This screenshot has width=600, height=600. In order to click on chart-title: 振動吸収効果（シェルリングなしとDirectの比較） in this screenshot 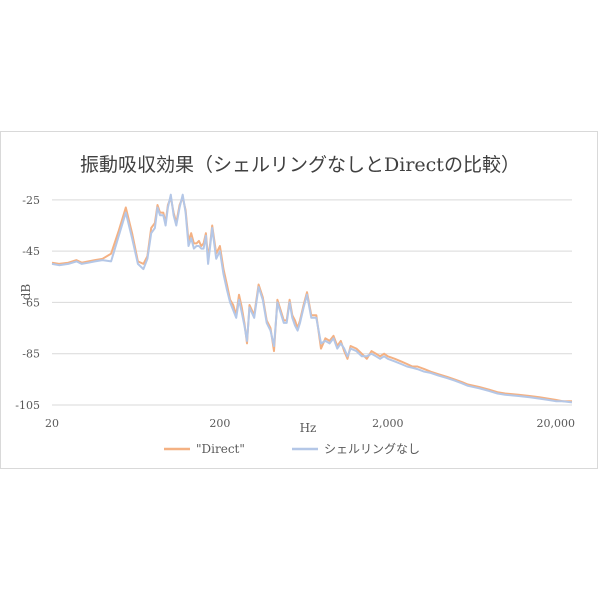, I will do `click(300, 165)`.